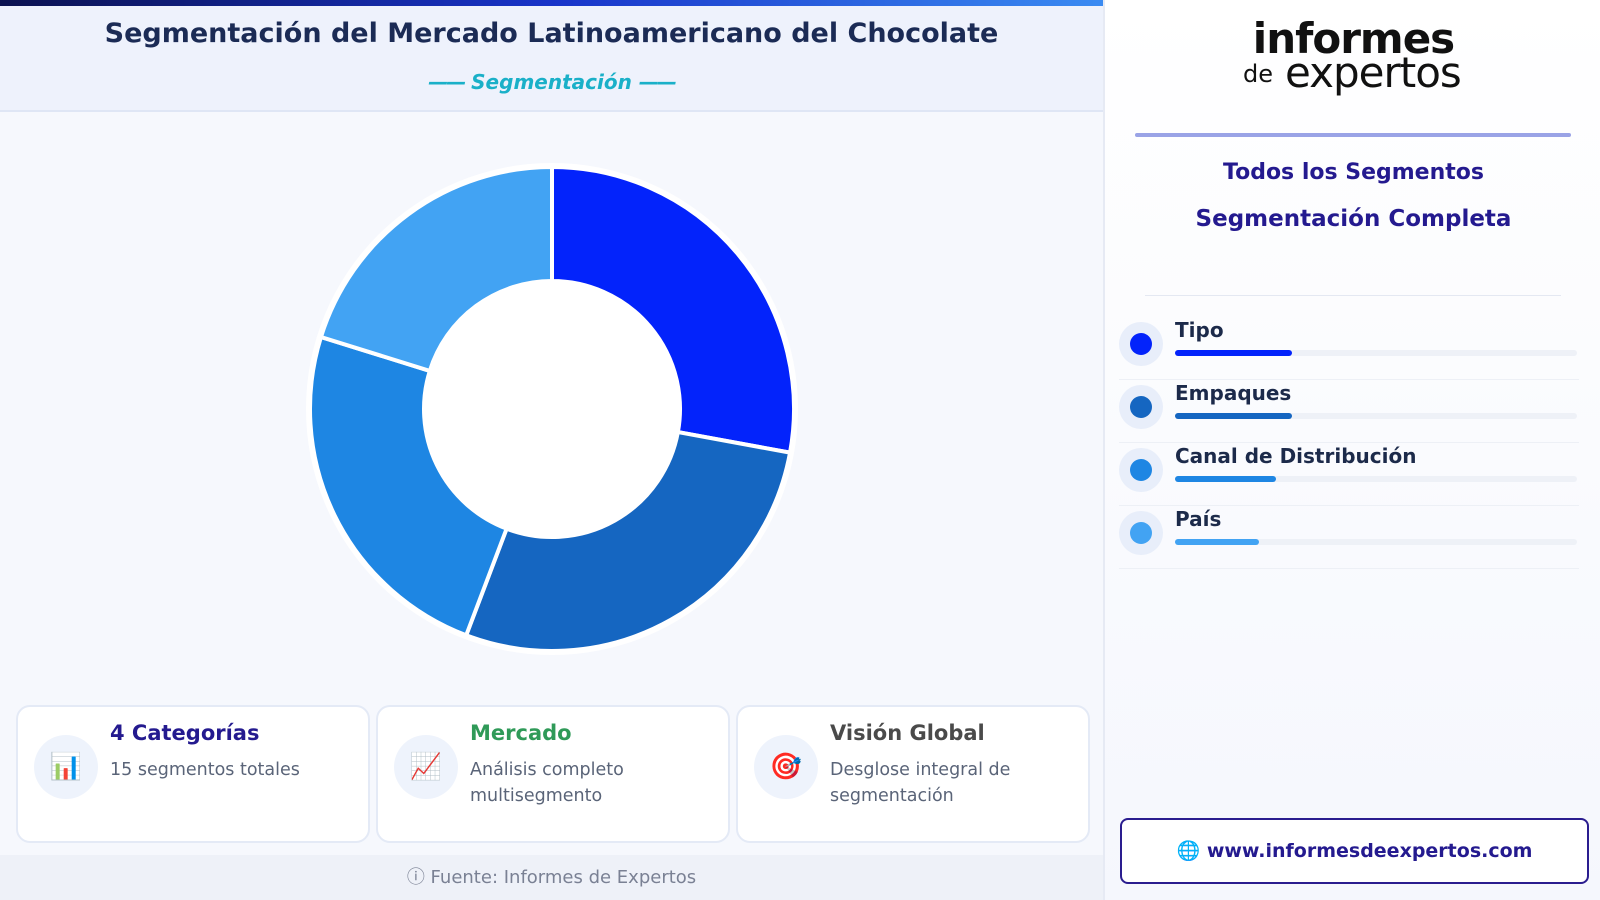  What do you see at coordinates (185, 733) in the screenshot?
I see `card-title: 4 Categorías` at bounding box center [185, 733].